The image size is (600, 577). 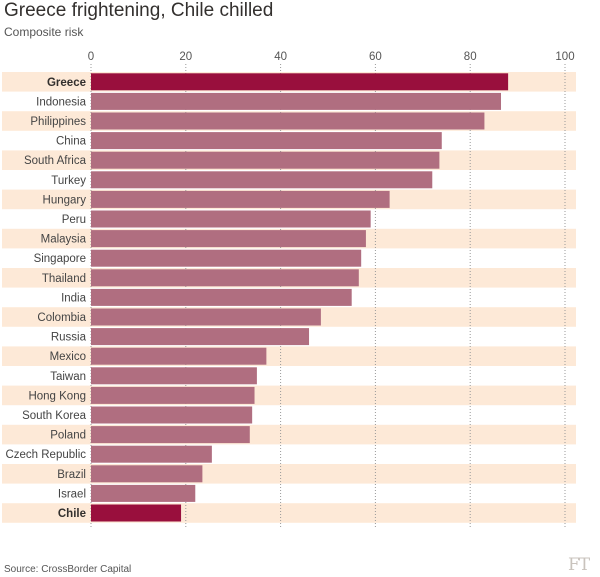 I want to click on bar-colombia, so click(x=206, y=317).